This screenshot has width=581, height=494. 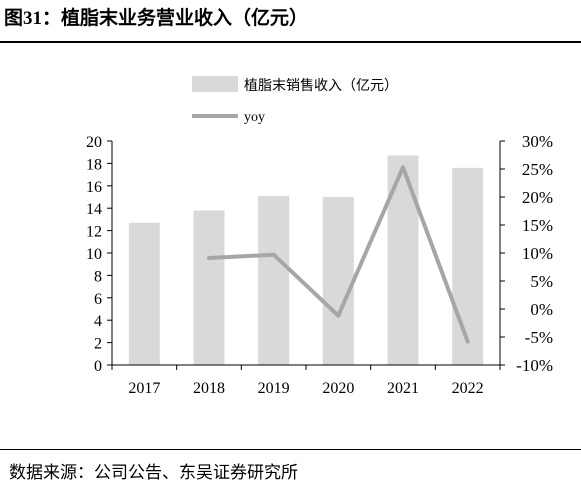 What do you see at coordinates (98, 366) in the screenshot?
I see `left-tick-label: 0` at bounding box center [98, 366].